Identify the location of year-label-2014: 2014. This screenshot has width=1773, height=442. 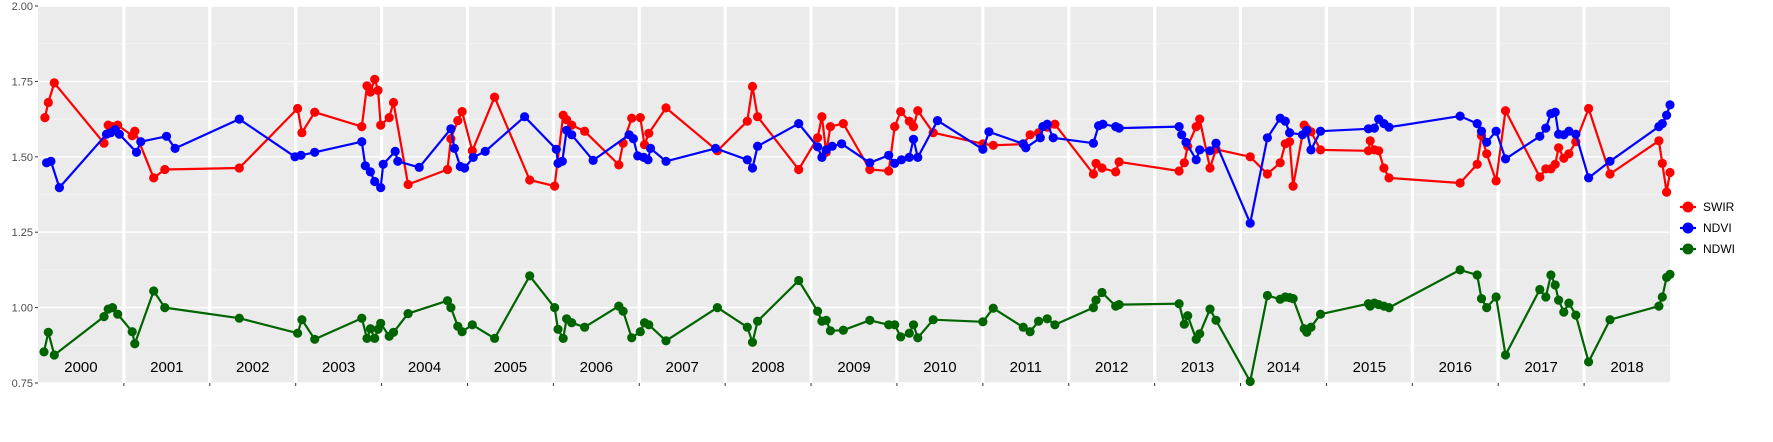
(1283, 367).